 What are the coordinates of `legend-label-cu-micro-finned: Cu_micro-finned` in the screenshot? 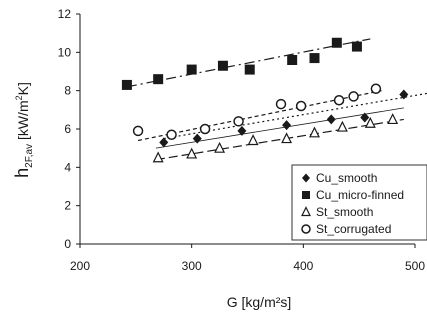 It's located at (360, 195).